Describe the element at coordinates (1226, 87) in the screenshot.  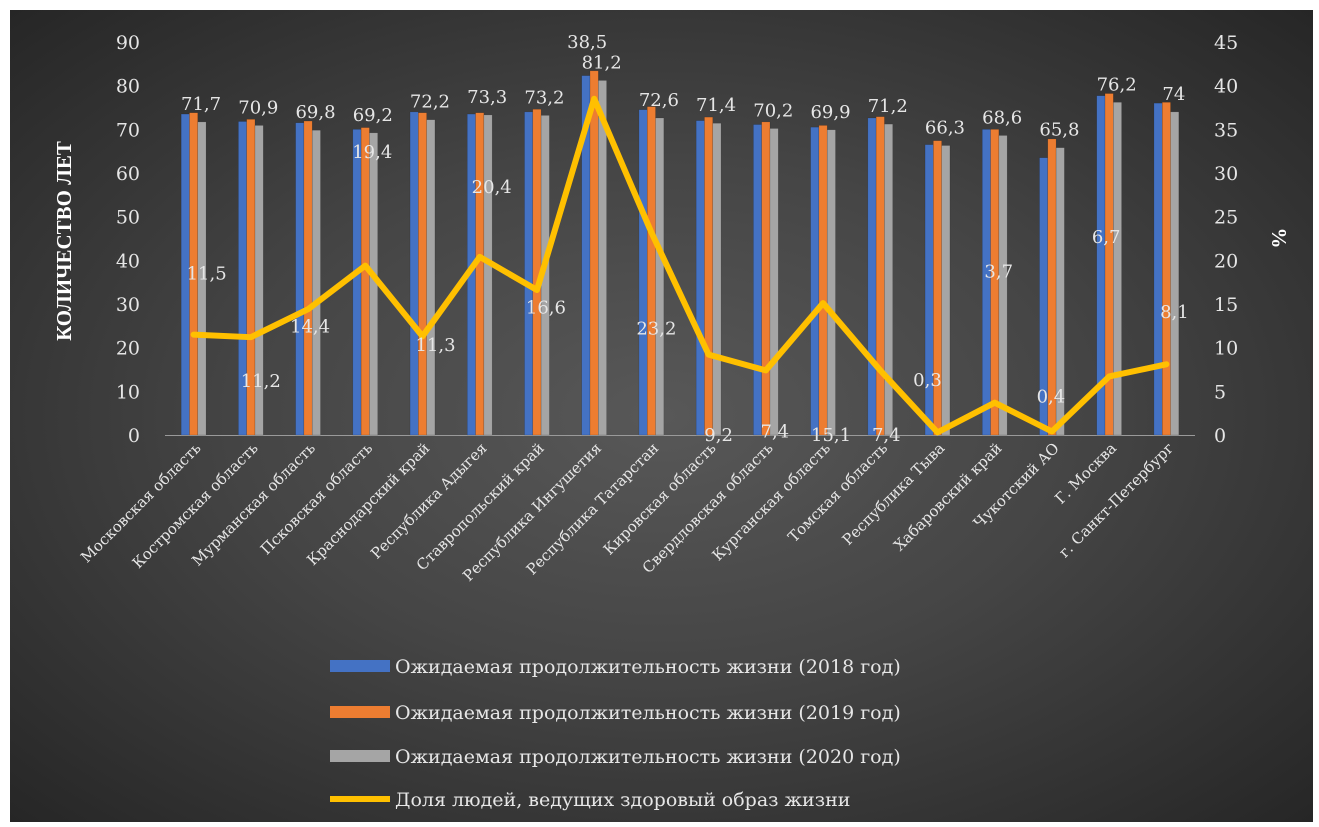
I see `right-axis-tick-label: 40` at that location.